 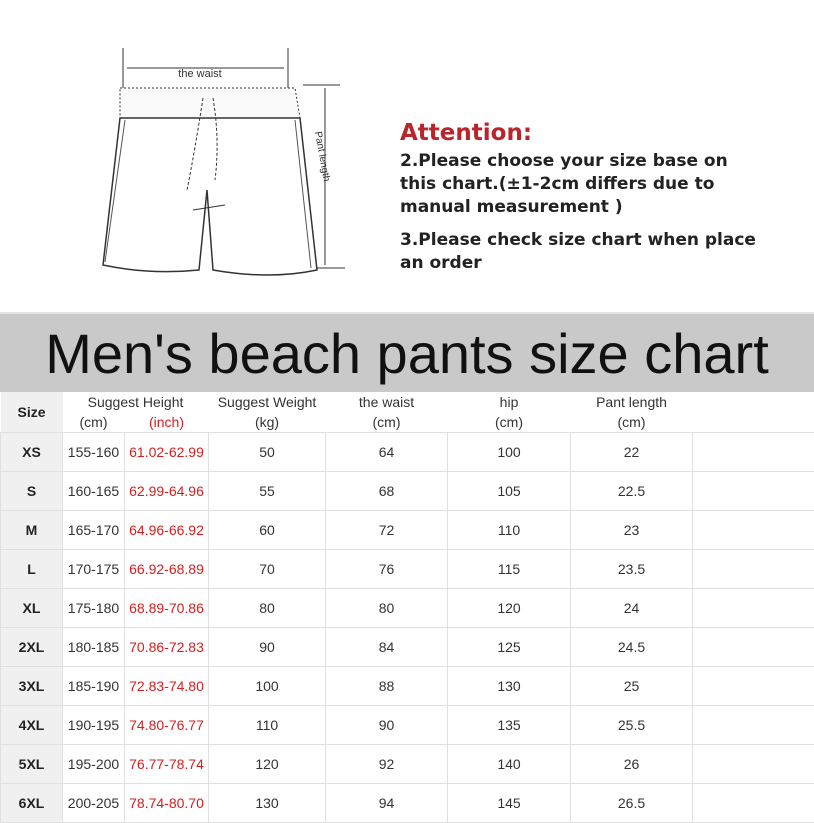 What do you see at coordinates (632, 803) in the screenshot?
I see `table-cell: 26.5` at bounding box center [632, 803].